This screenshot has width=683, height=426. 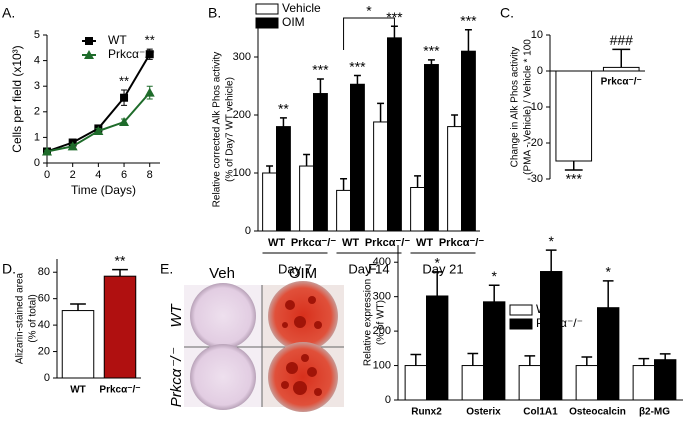 What do you see at coordinates (242, 115) in the screenshot?
I see `y-tick-label: 200` at bounding box center [242, 115].